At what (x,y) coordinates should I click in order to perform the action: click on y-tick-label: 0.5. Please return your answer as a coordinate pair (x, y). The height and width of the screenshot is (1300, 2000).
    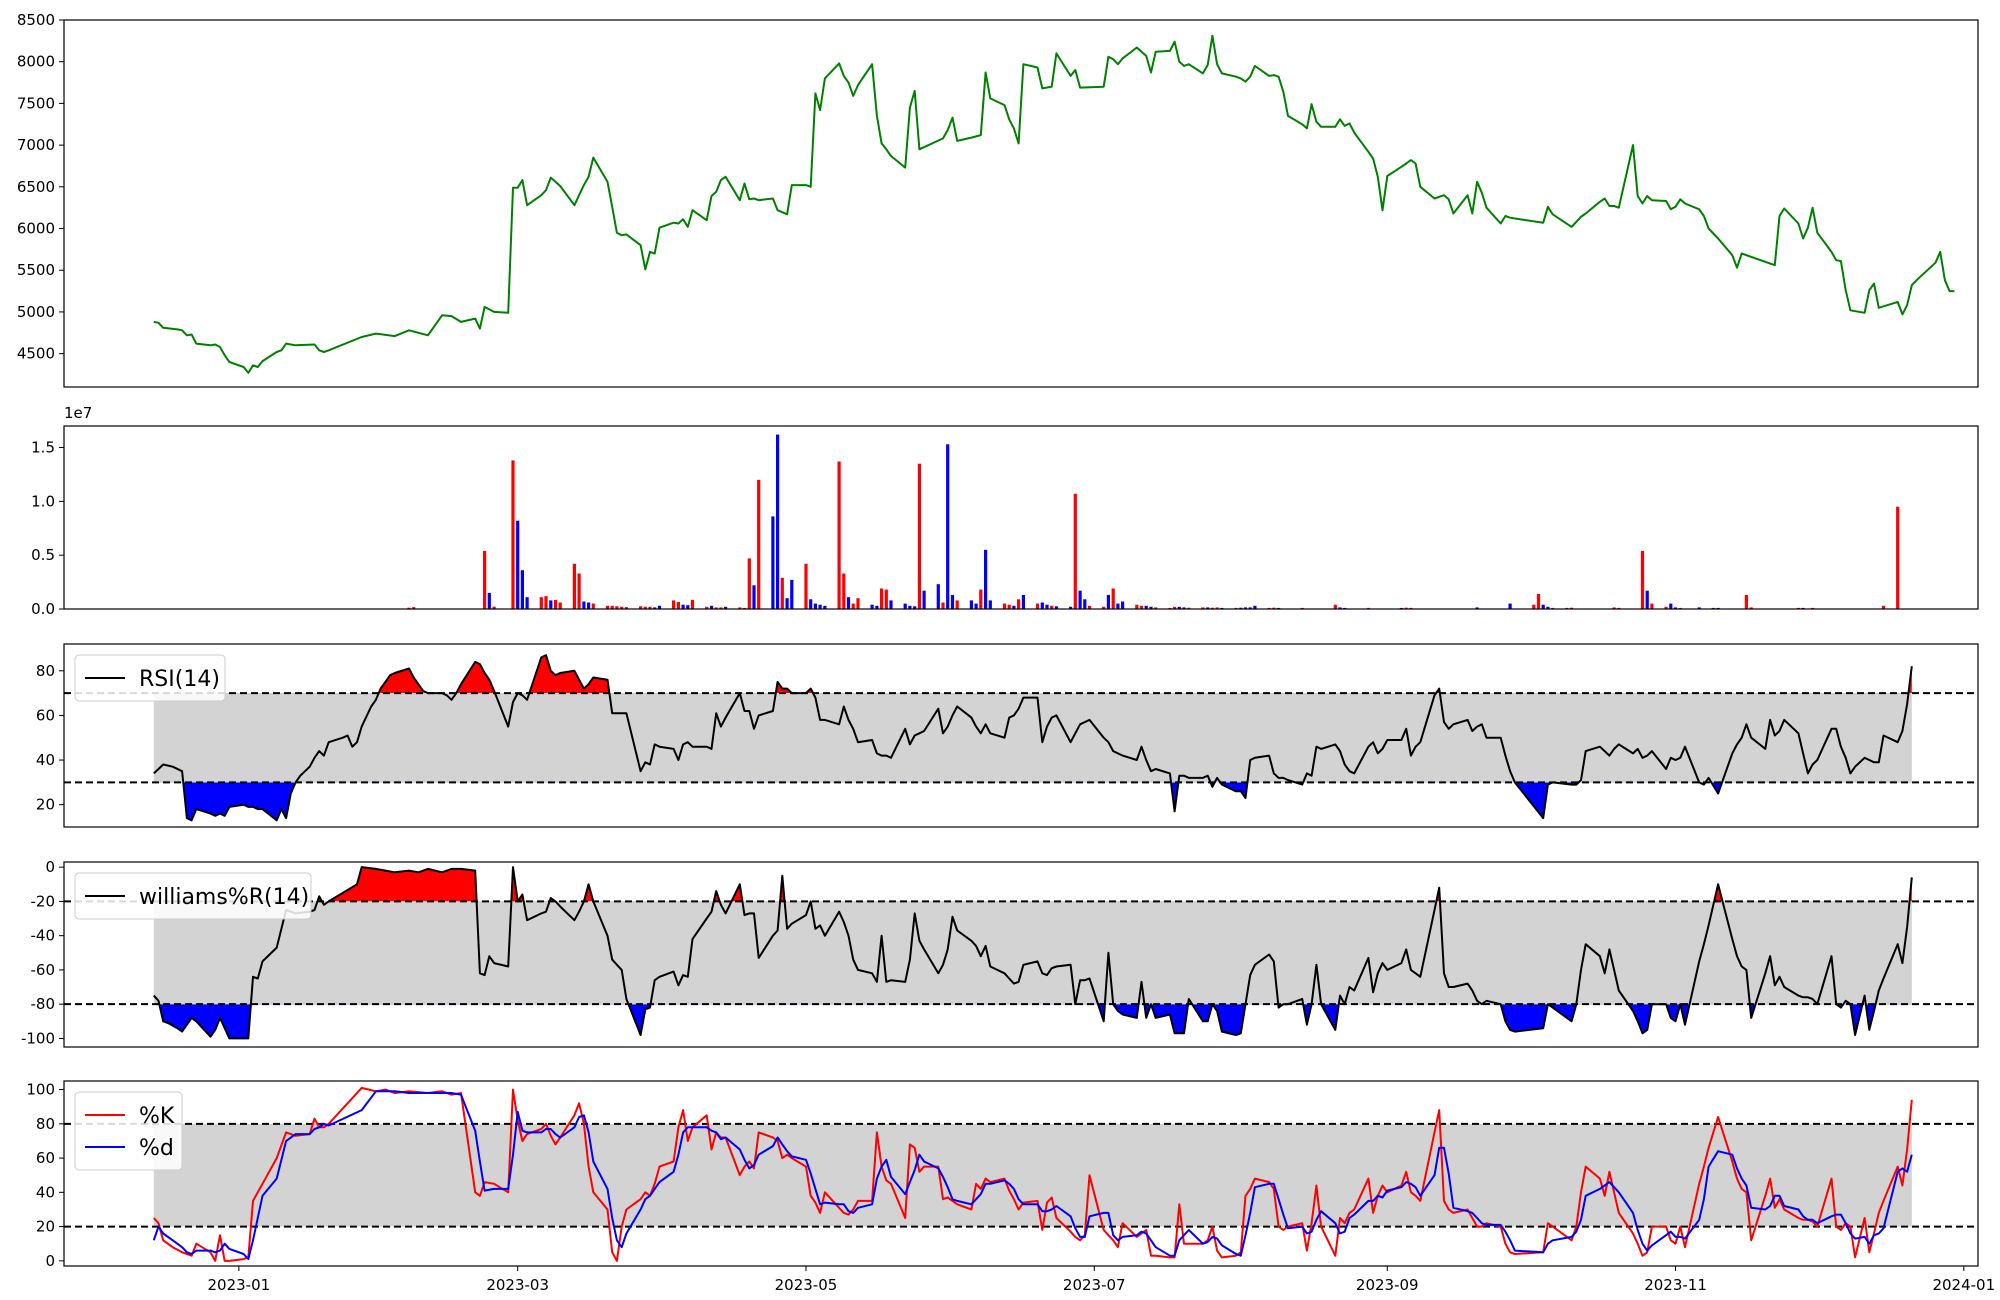
    Looking at the image, I should click on (43, 555).